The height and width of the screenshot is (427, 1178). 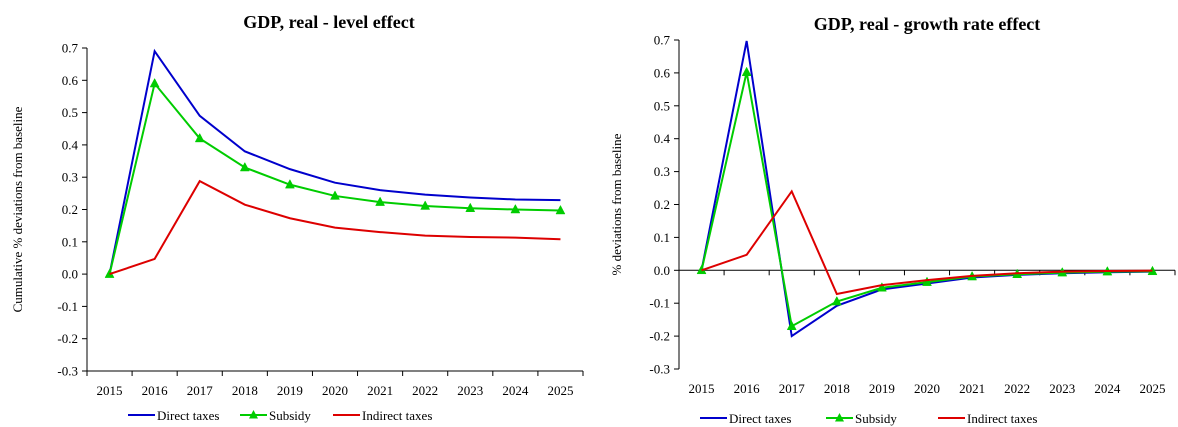 What do you see at coordinates (927, 24) in the screenshot?
I see `chart-title: GDP, real - growth rate effect` at bounding box center [927, 24].